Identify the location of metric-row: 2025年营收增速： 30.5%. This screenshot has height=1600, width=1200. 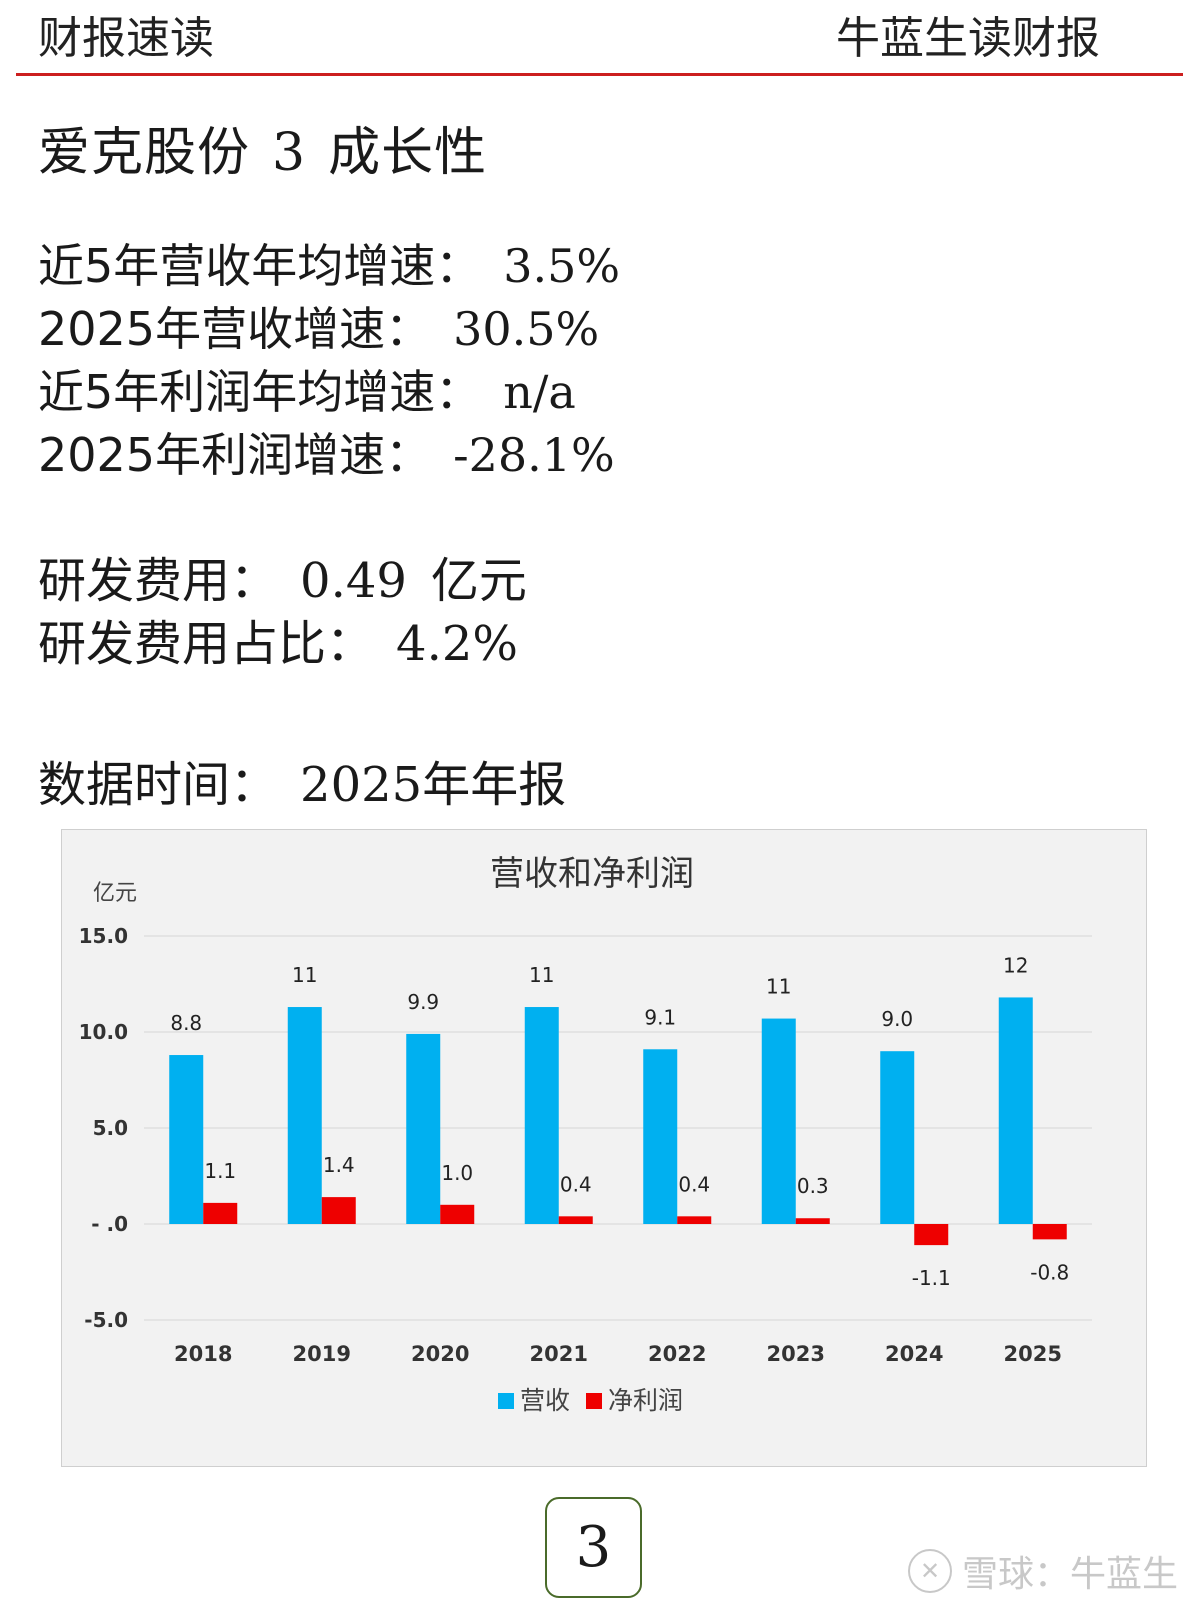
(319, 329).